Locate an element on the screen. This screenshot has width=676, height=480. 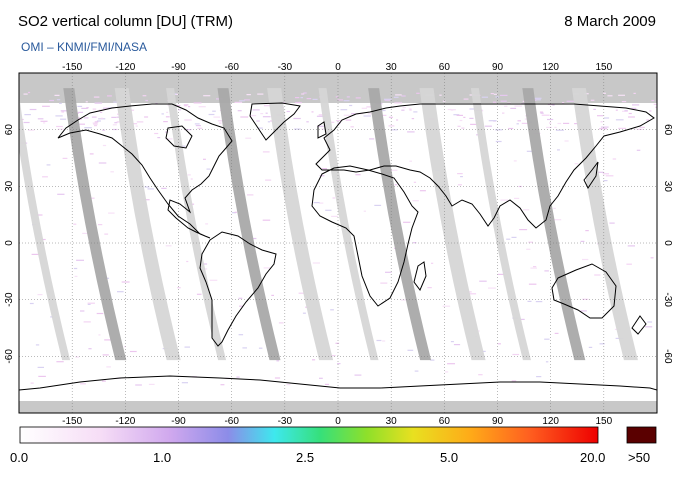
coast-antarctica is located at coordinates (338, 383).